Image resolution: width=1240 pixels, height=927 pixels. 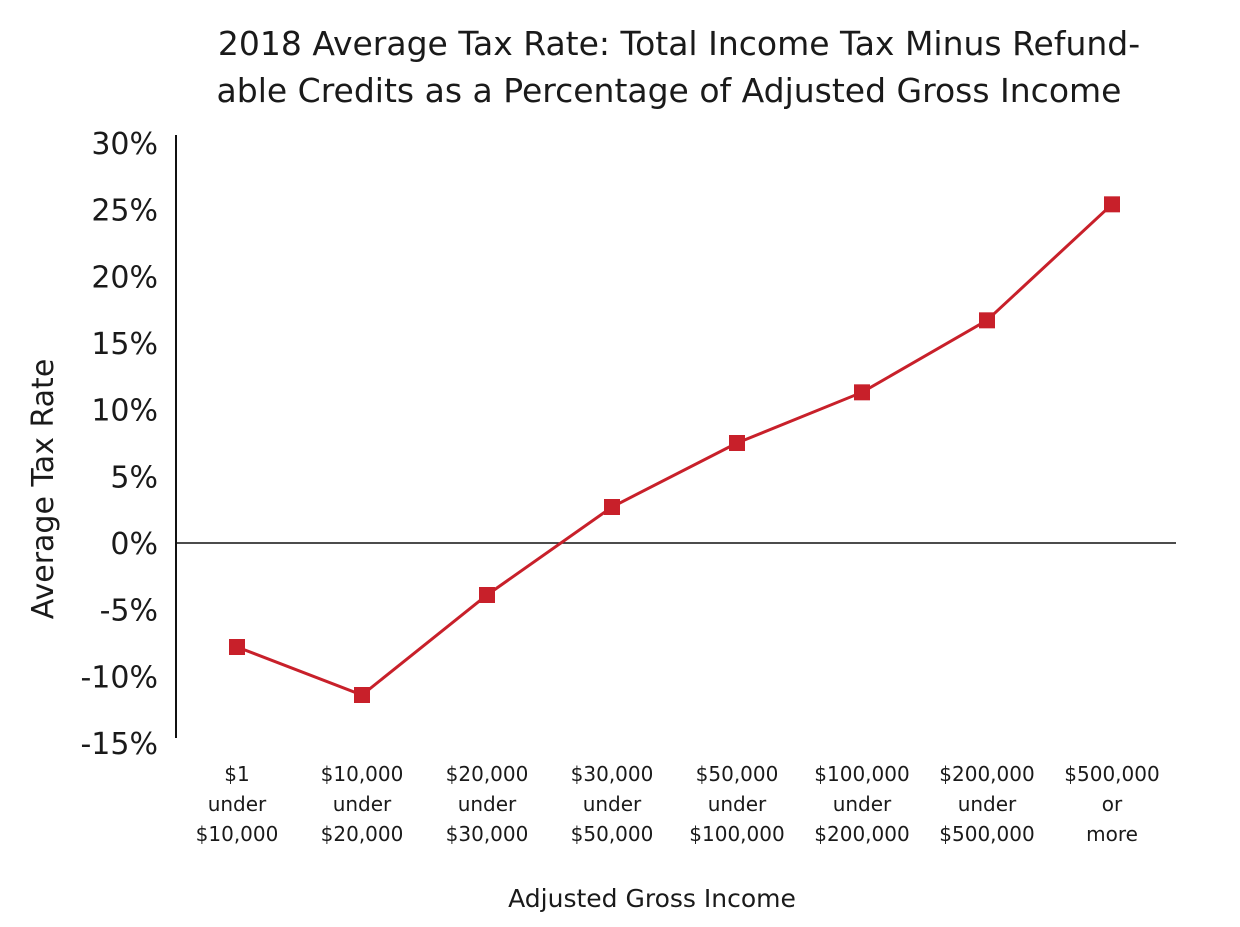 What do you see at coordinates (134, 544) in the screenshot?
I see `y-tick-label: 0%` at bounding box center [134, 544].